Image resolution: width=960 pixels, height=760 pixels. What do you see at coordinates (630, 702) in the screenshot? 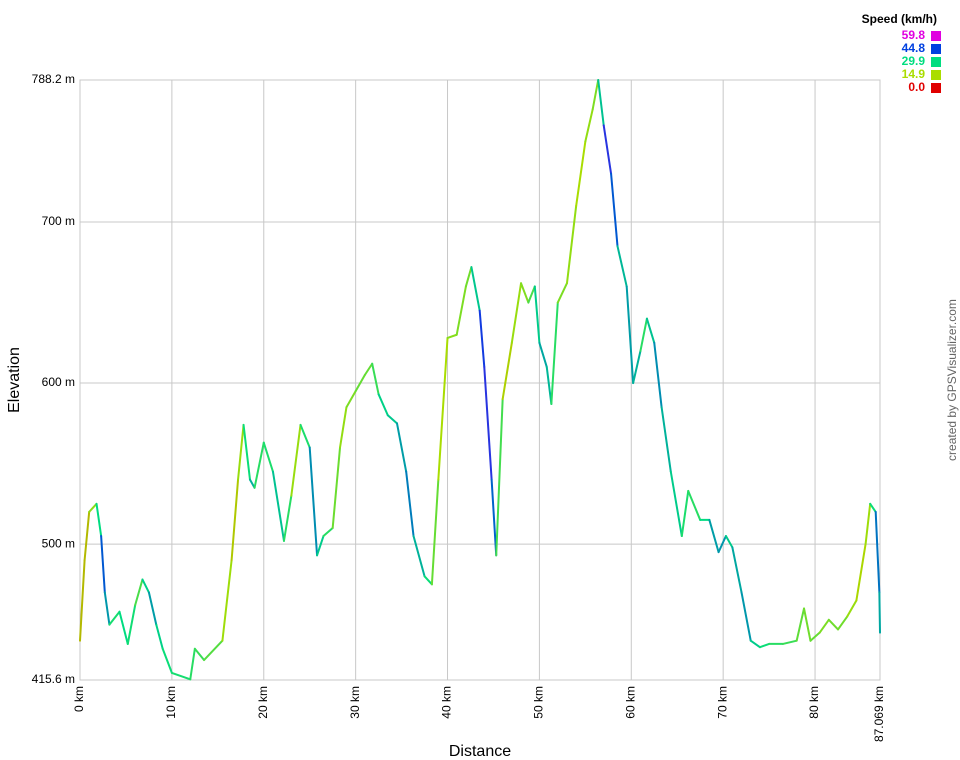
I see `x-tick-label: 60 km` at bounding box center [630, 702].